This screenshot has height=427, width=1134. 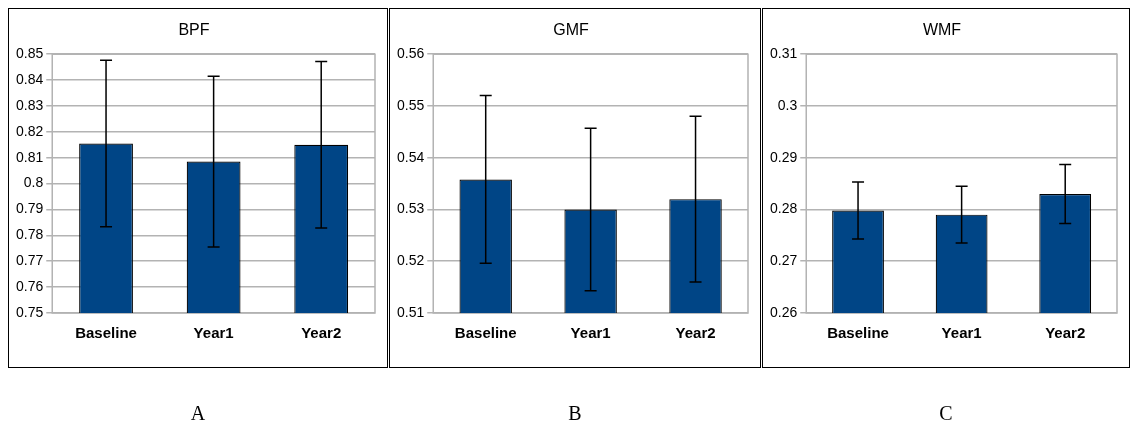 What do you see at coordinates (30, 260) in the screenshot?
I see `y-tick-label: 0.77` at bounding box center [30, 260].